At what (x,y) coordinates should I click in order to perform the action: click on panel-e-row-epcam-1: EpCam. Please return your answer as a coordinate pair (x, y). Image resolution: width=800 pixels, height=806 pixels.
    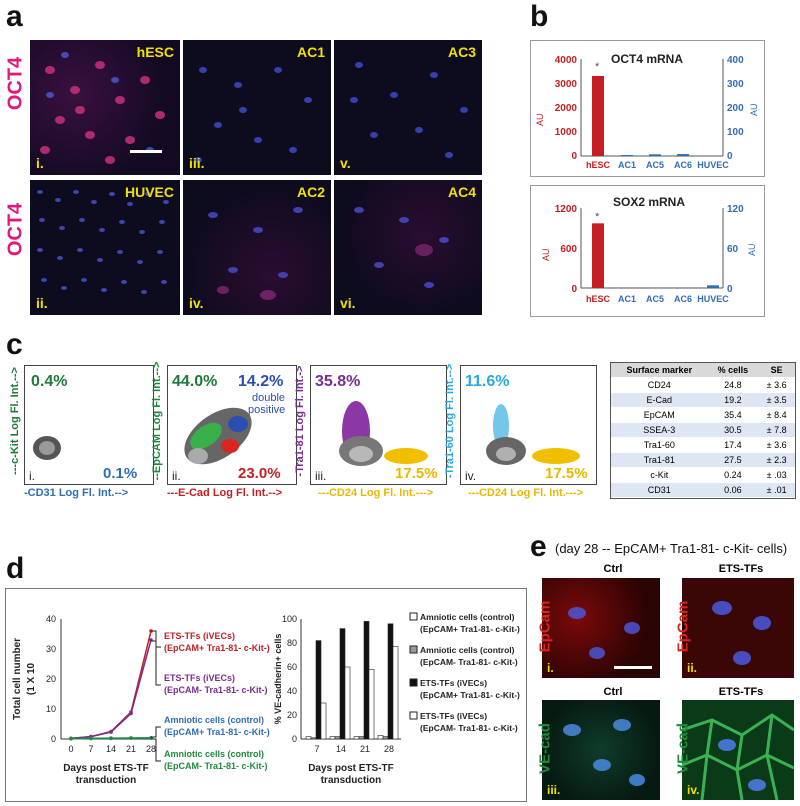
    Looking at the image, I should click on (545, 626).